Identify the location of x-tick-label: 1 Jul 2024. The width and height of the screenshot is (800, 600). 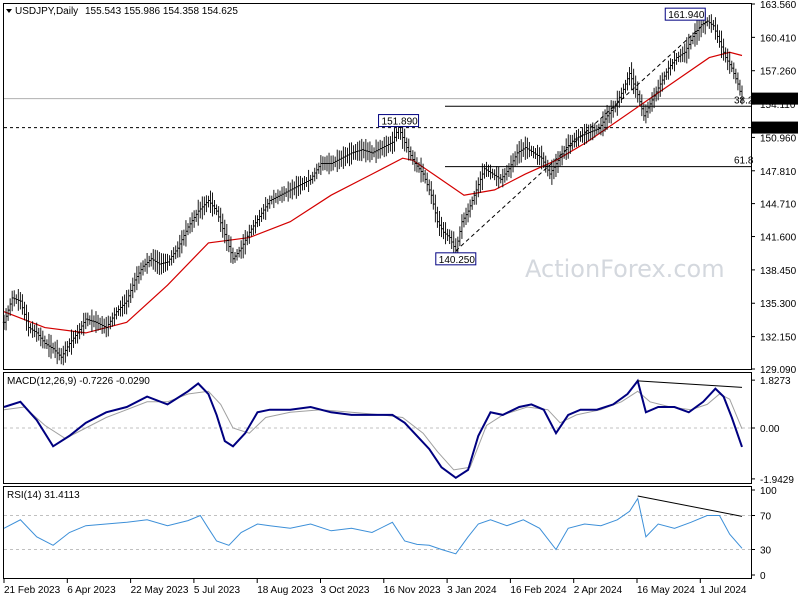
(723, 590).